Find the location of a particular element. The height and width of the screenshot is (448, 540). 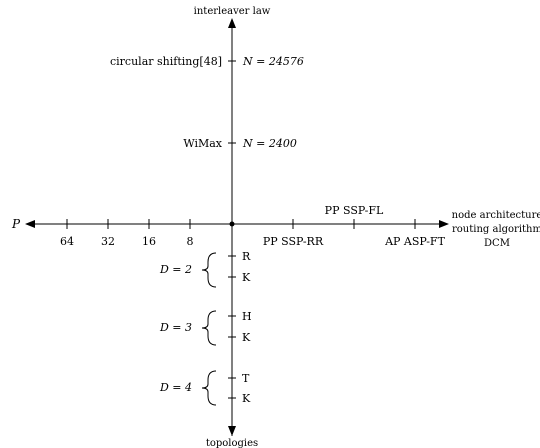

topology-item-d4-1: T is located at coordinates (246, 378).